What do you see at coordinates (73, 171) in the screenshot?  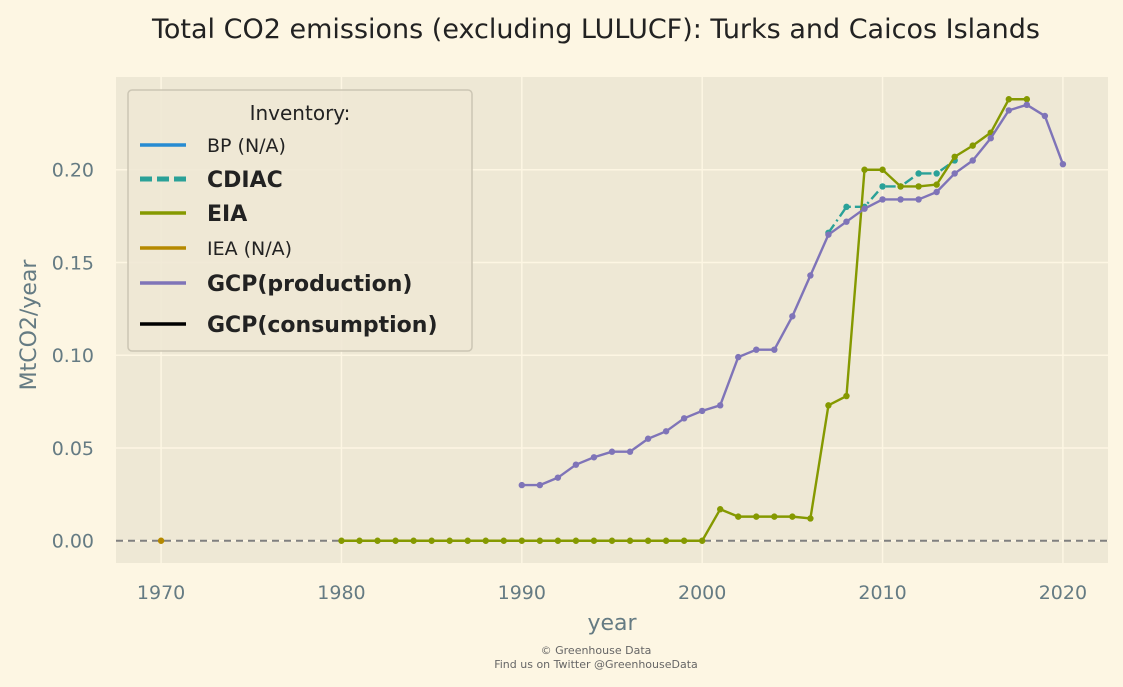 I see `y-tick-label: 0.20` at bounding box center [73, 171].